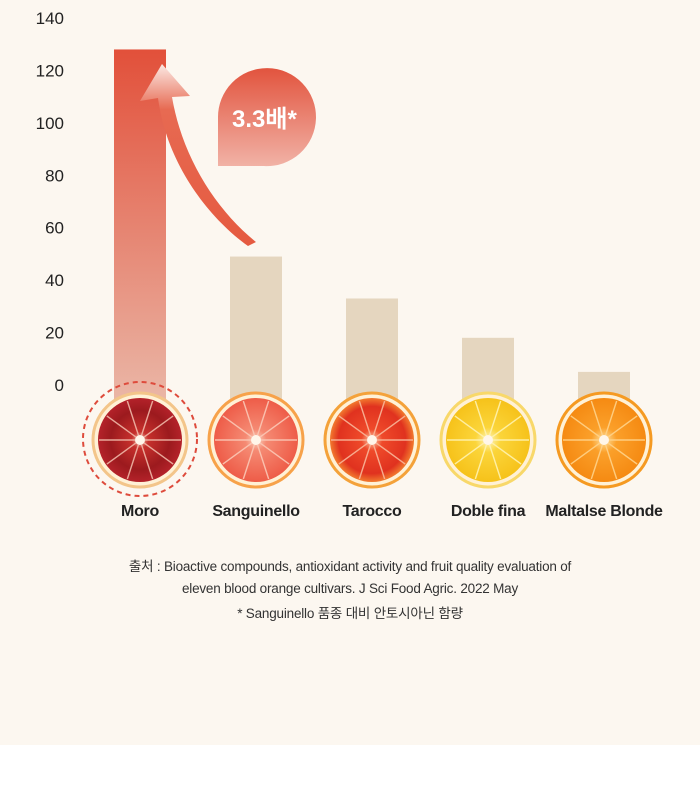 Image resolution: width=700 pixels, height=808 pixels. I want to click on y-tick-label: 140, so click(50, 18).